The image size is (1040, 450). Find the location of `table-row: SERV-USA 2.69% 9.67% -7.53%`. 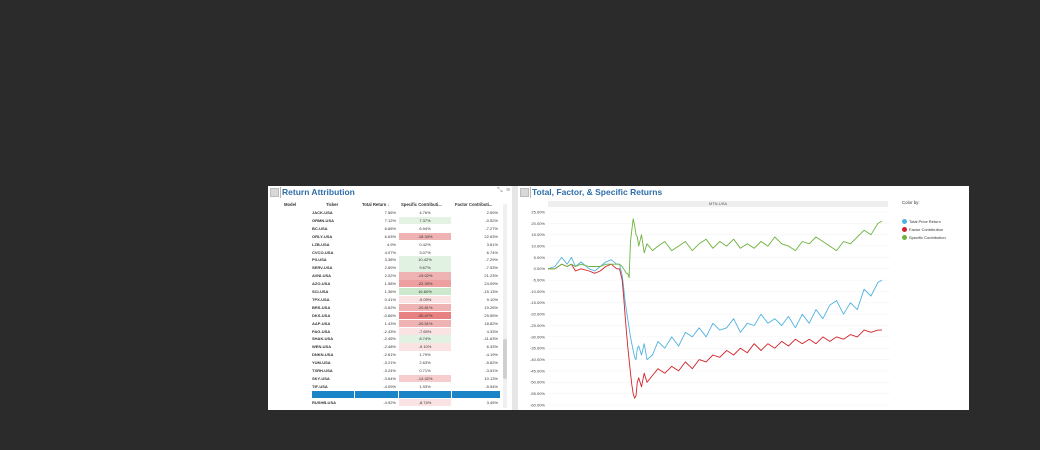

table-row: SERV-USA 2.69% 9.67% -7.53% is located at coordinates (388, 268).